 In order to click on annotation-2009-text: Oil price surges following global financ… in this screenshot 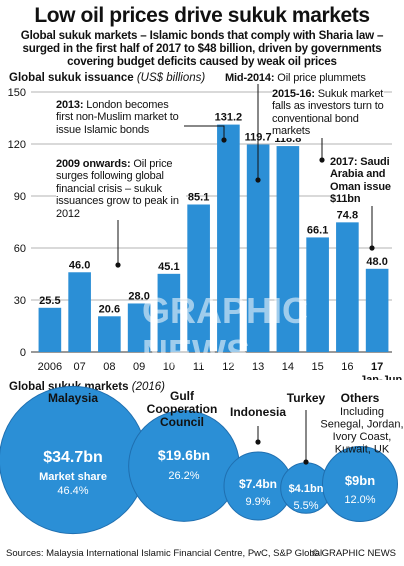, I will do `click(117, 189)`.